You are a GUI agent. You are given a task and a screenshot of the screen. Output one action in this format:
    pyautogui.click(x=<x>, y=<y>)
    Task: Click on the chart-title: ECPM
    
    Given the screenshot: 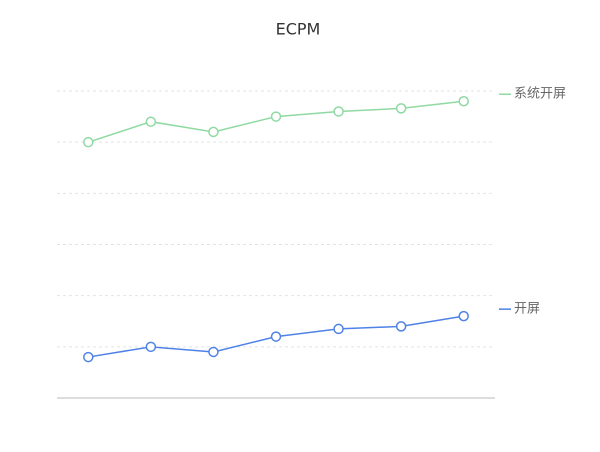 What is the action you would take?
    pyautogui.click(x=298, y=29)
    